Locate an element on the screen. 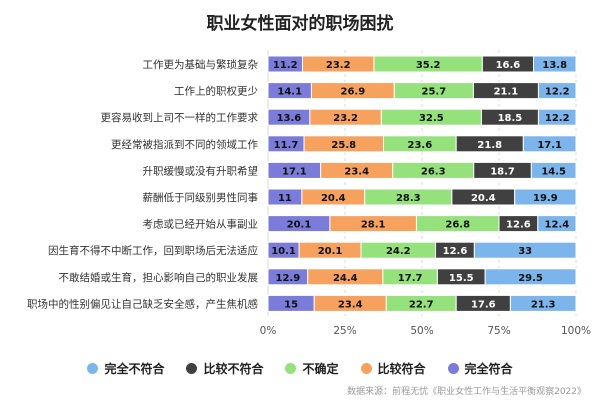  category-label: 升职缓慢或没有升职希望 is located at coordinates (201, 170).